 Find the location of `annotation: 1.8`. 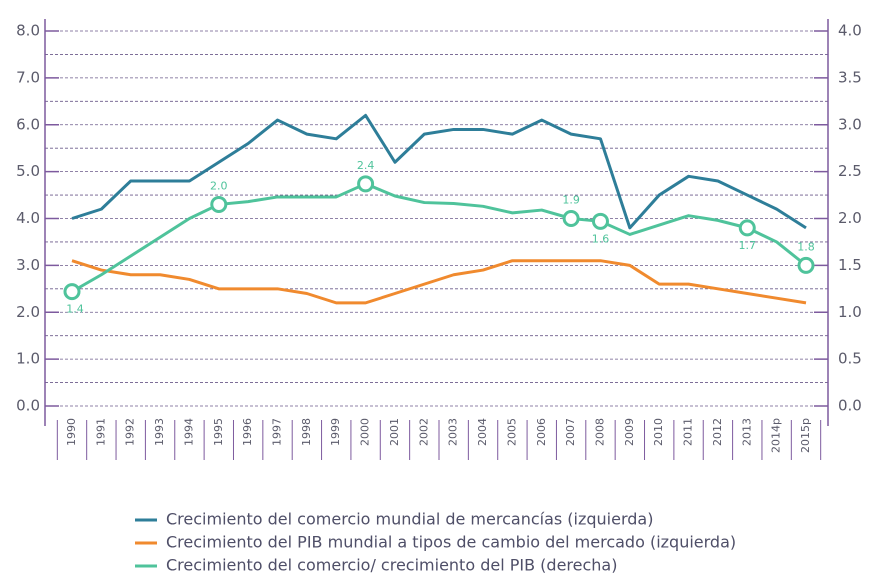

annotation: 1.8 is located at coordinates (806, 246).